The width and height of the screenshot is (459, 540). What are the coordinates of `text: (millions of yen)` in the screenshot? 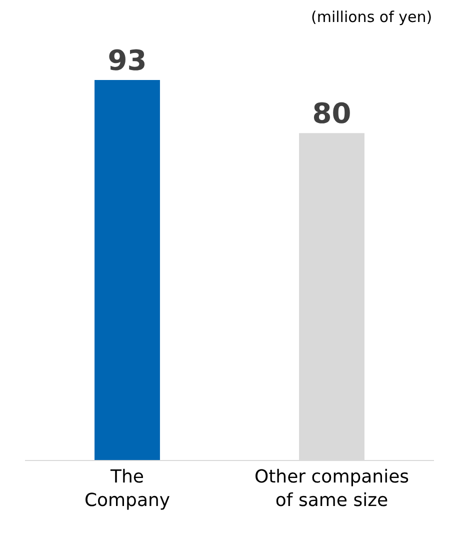 It's located at (371, 17).